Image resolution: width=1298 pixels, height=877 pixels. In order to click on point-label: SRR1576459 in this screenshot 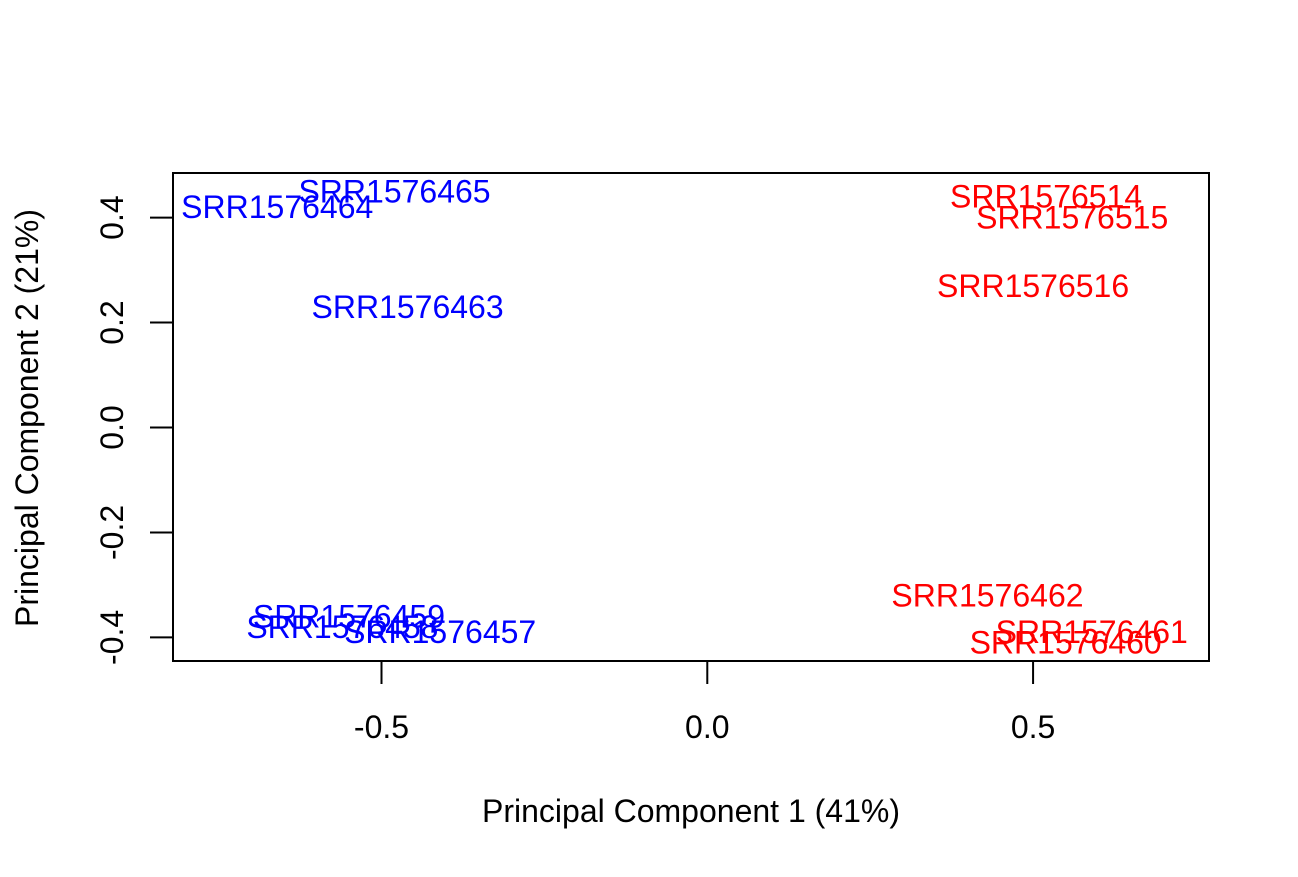, I will do `click(349, 616)`.